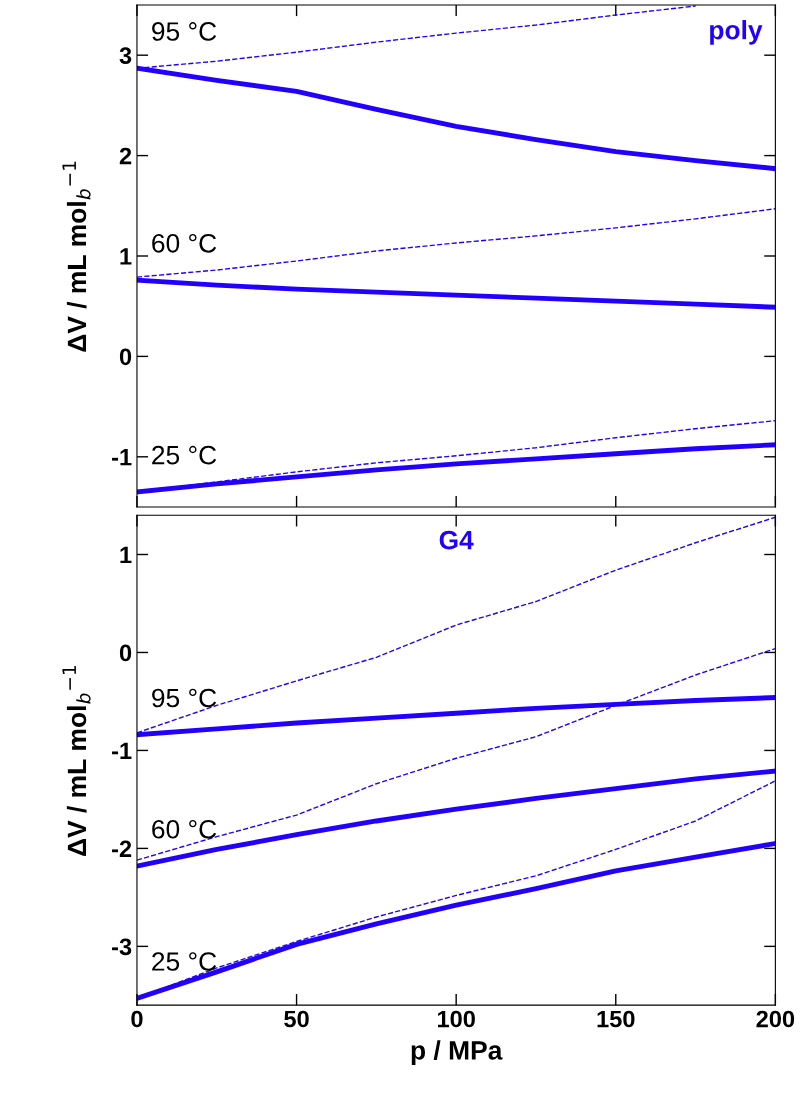  I want to click on text: poly, so click(736, 32).